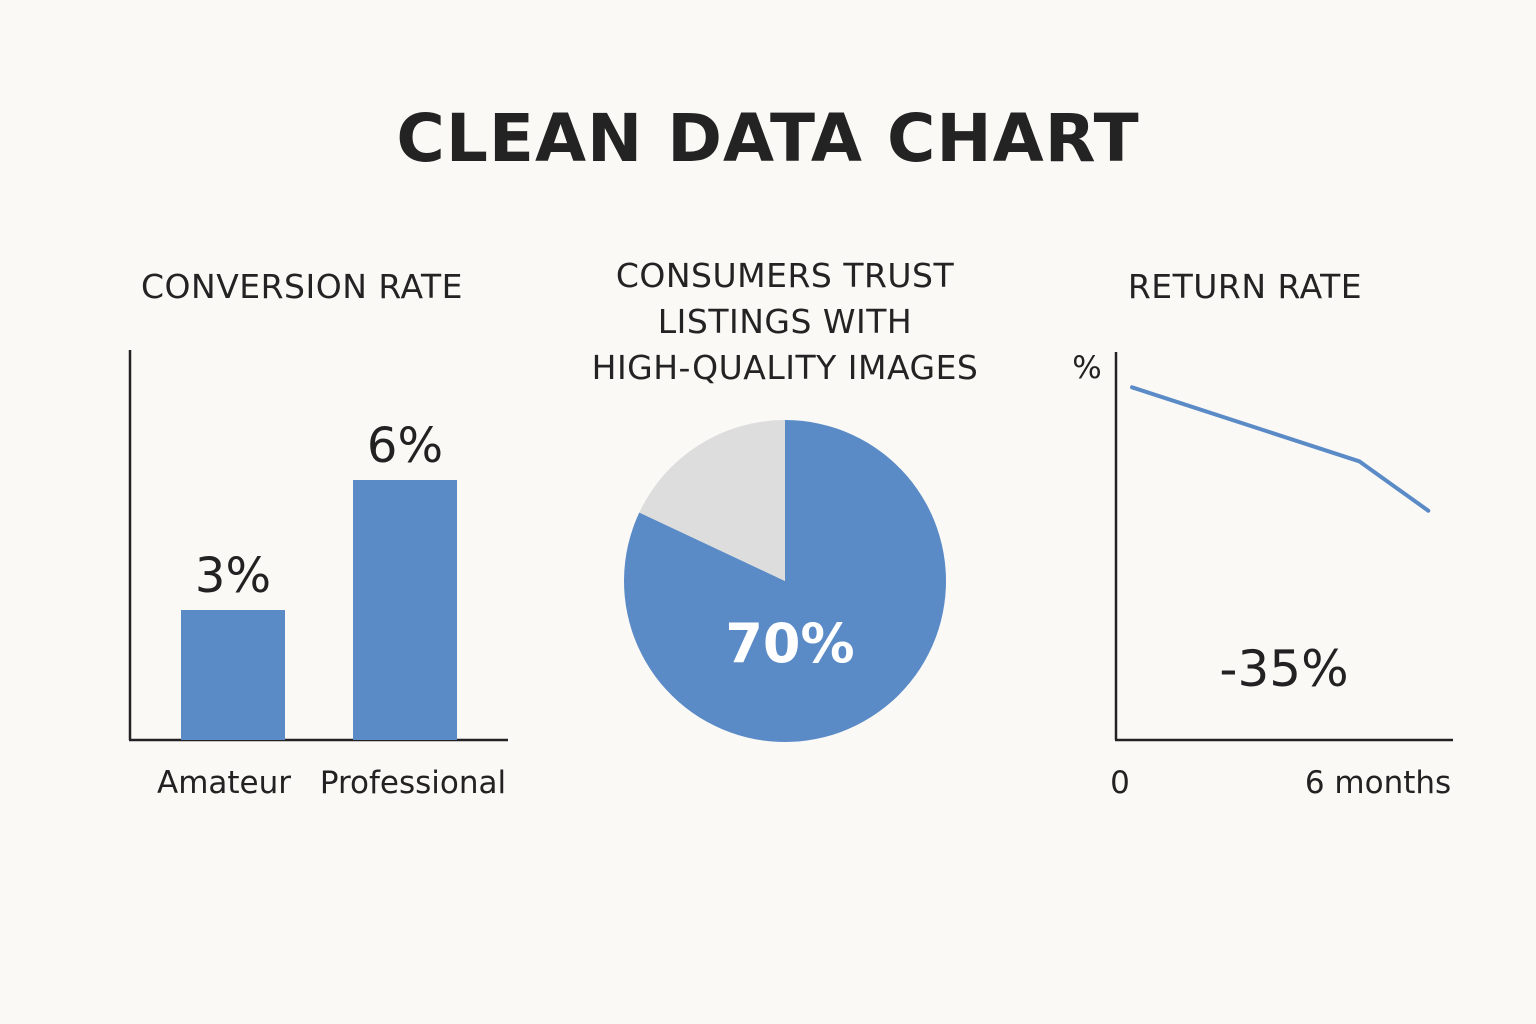  I want to click on x-tick-label-start: 0, so click(1120, 783).